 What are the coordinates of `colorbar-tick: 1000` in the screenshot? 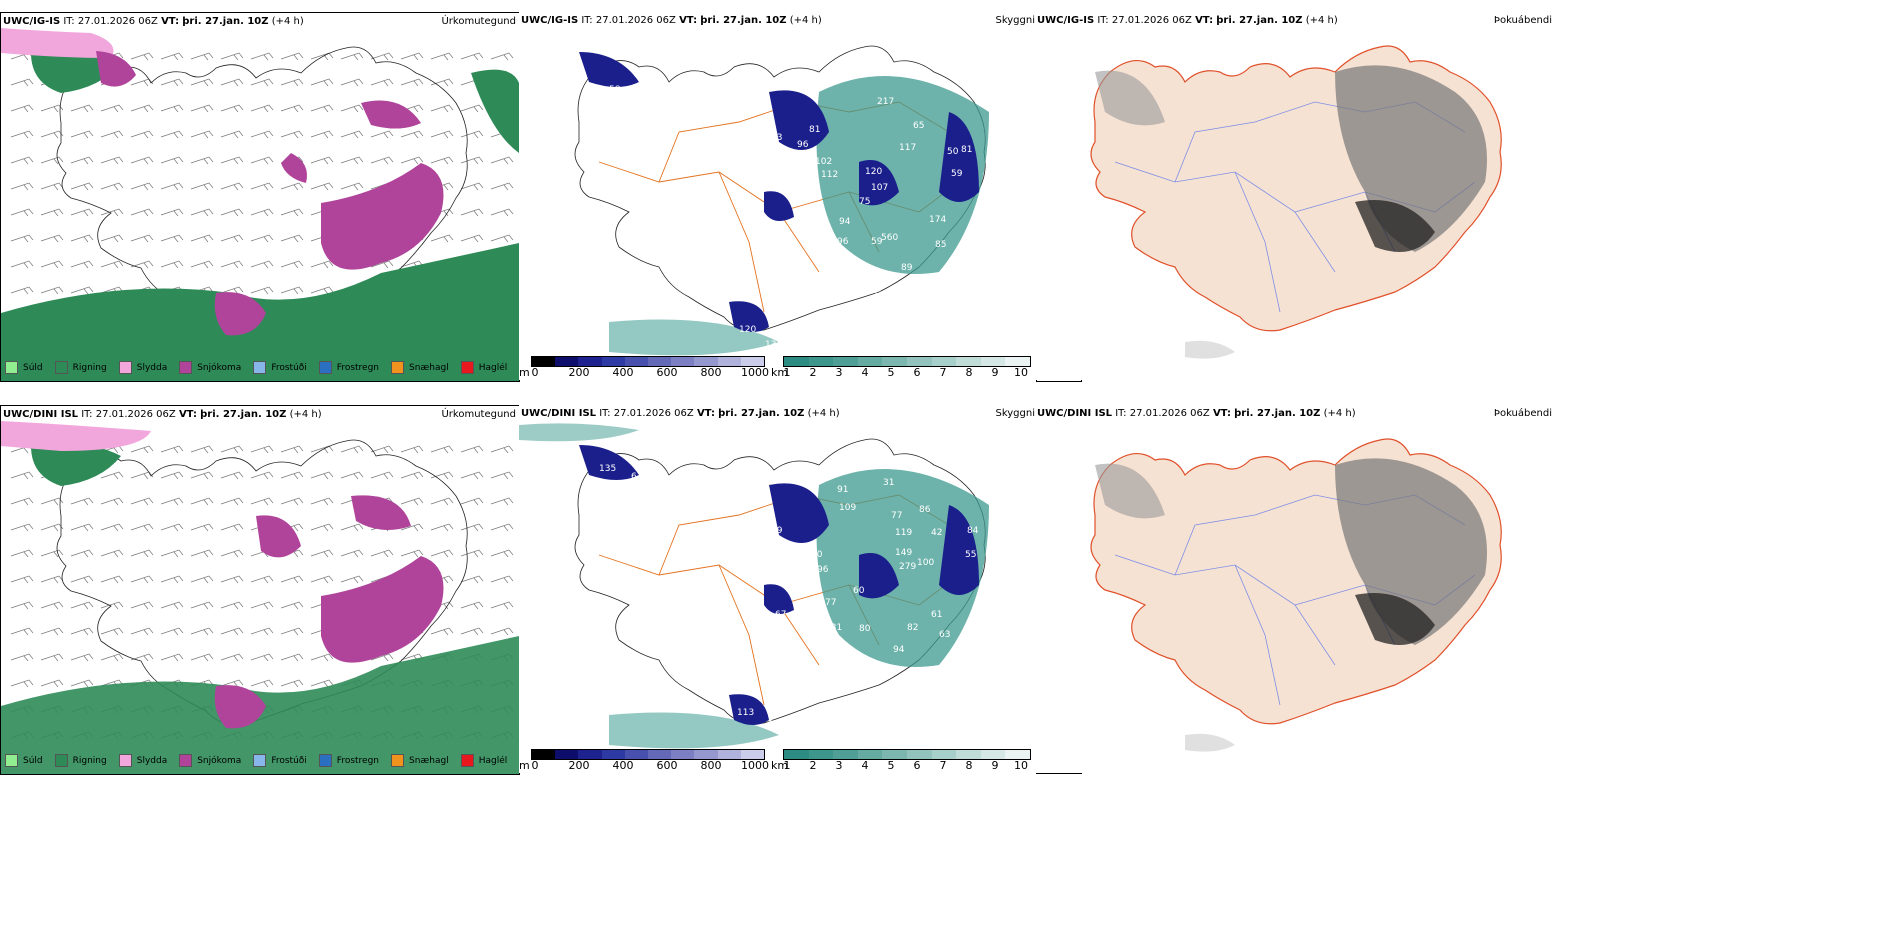 It's located at (755, 765).